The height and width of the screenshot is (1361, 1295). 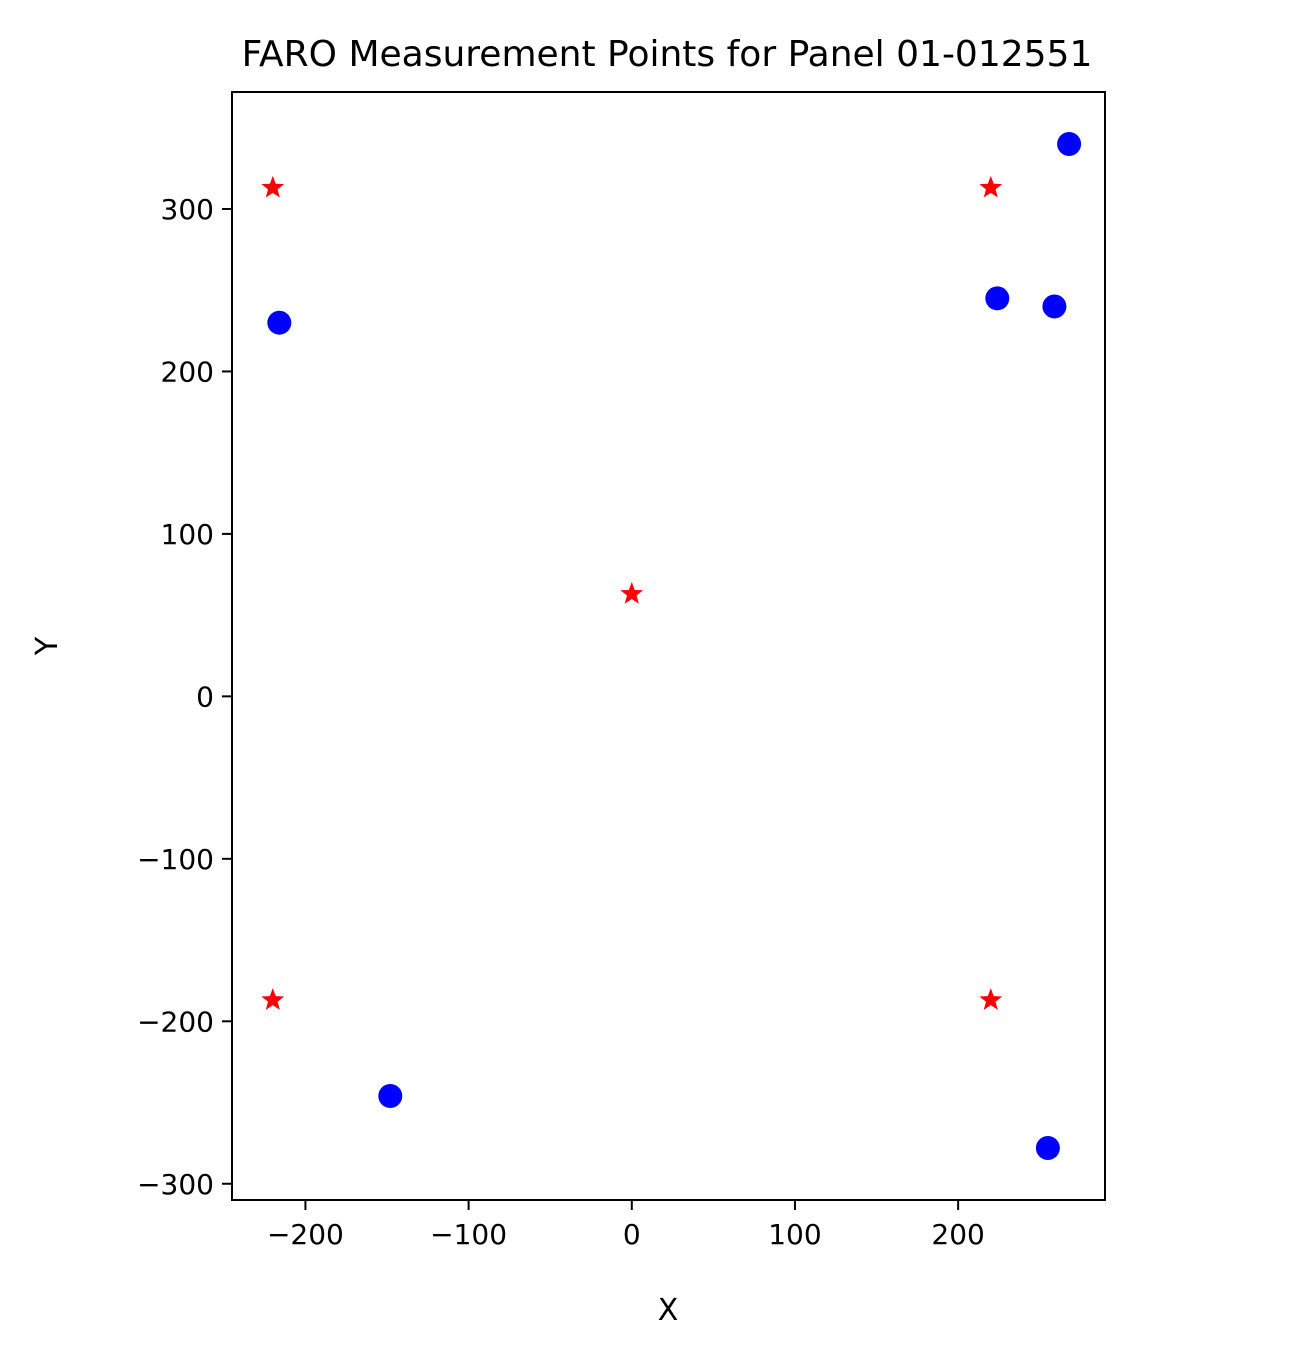 I want to click on x-tick-label: −100, so click(x=468, y=1234).